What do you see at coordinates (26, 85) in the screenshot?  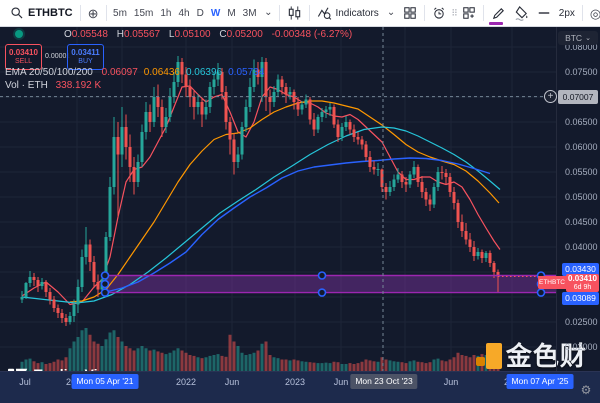 I see `volume-label: Vol · ETH` at bounding box center [26, 85].